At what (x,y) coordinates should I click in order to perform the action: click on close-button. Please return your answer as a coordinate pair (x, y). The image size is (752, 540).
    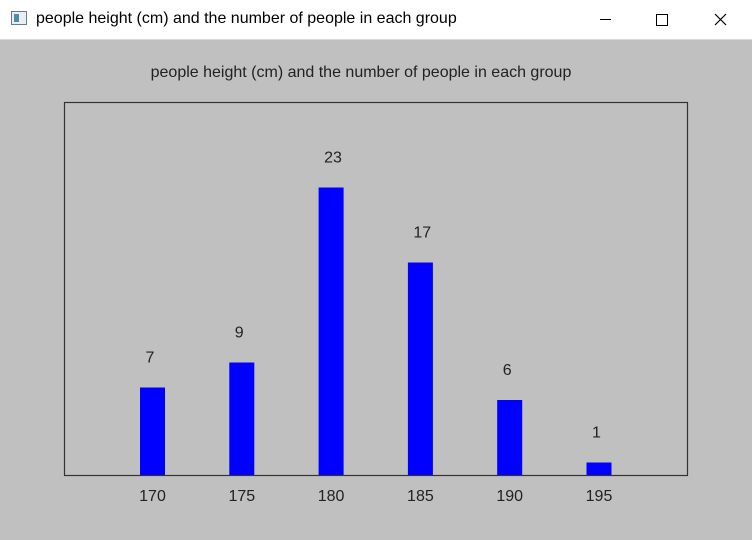
    Looking at the image, I should click on (722, 19).